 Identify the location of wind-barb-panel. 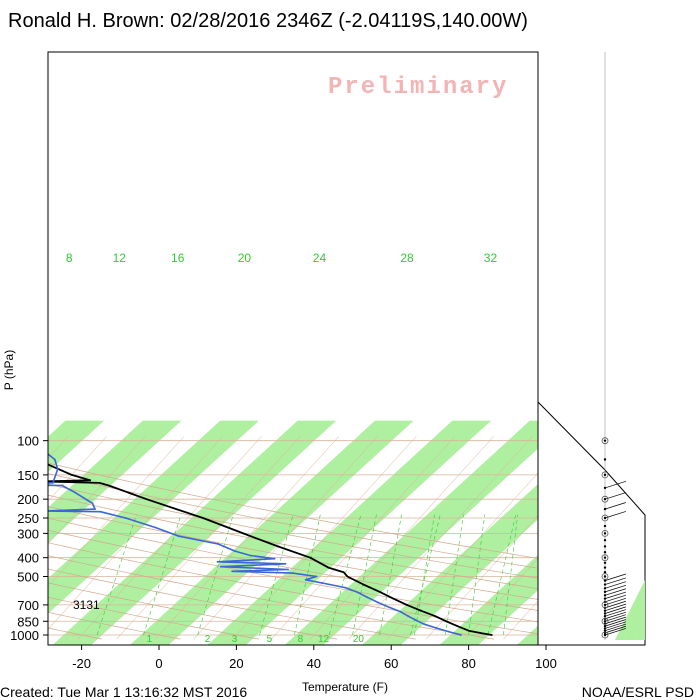
(591, 349).